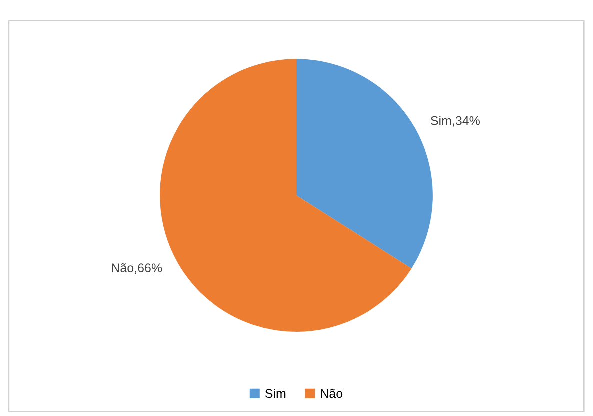  Describe the element at coordinates (275, 393) in the screenshot. I see `legend-label: Sim` at that location.